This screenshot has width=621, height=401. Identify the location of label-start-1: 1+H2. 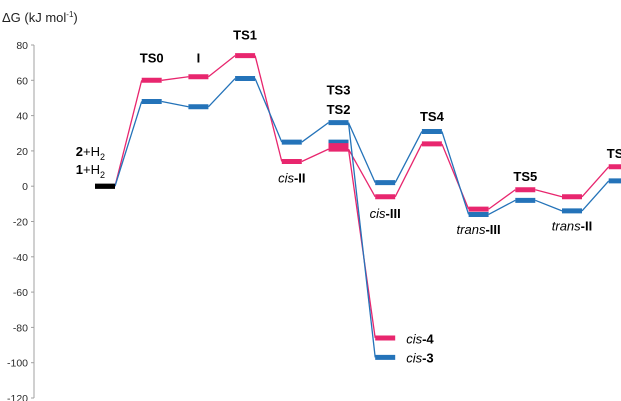
(90, 171).